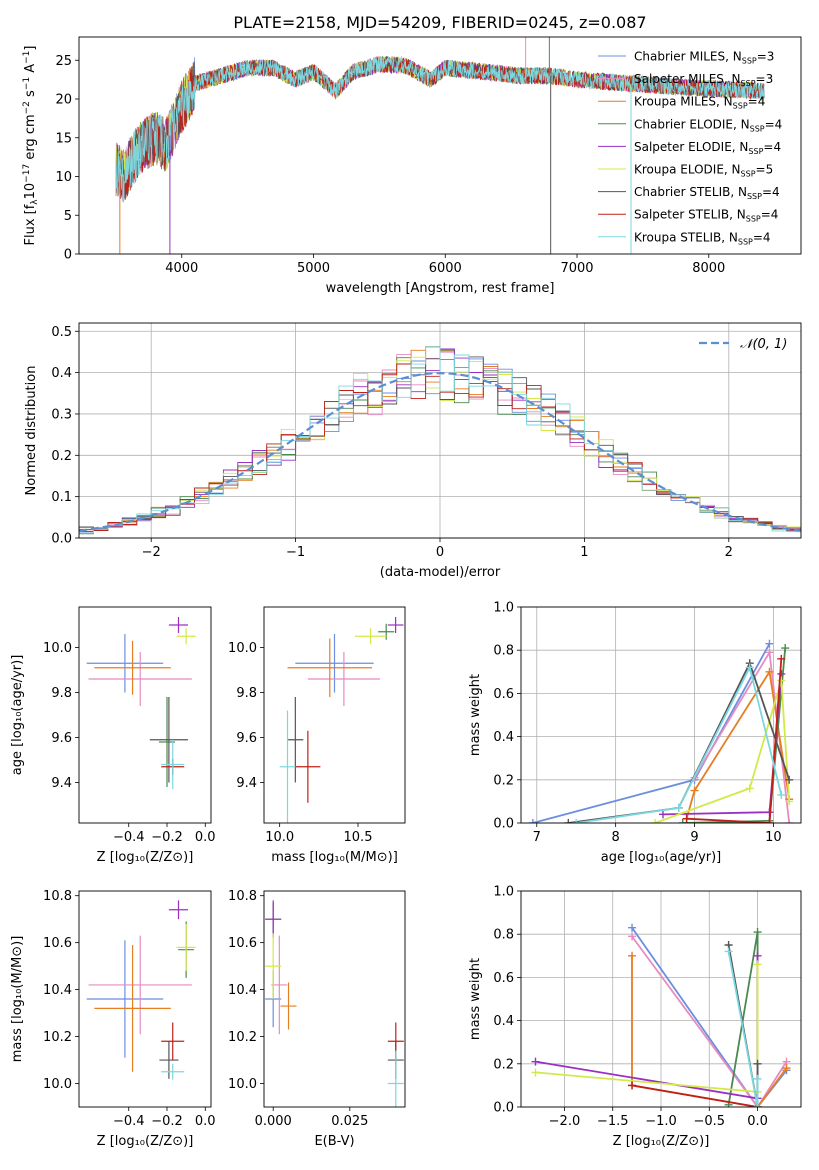 The height and width of the screenshot is (1170, 819). What do you see at coordinates (17, 715) in the screenshot?
I see `y-axis-label: age [log₁₀(age/yr)]` at bounding box center [17, 715].